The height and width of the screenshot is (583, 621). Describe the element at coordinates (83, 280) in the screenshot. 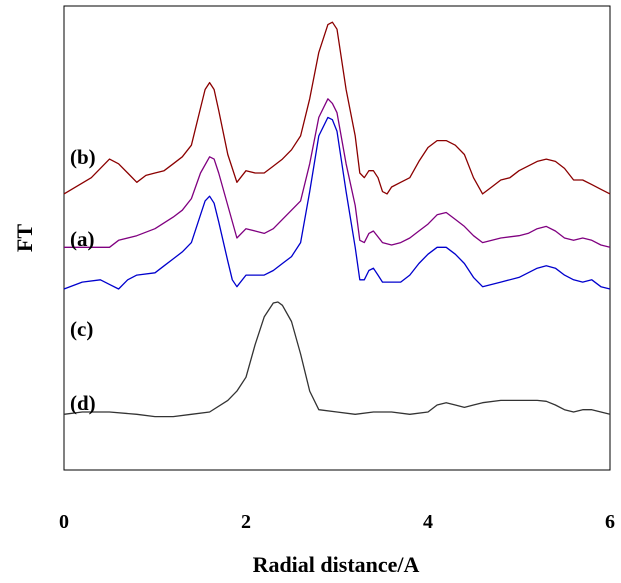

I see `series-label-layer: (b) (a) (c) (d)` at that location.